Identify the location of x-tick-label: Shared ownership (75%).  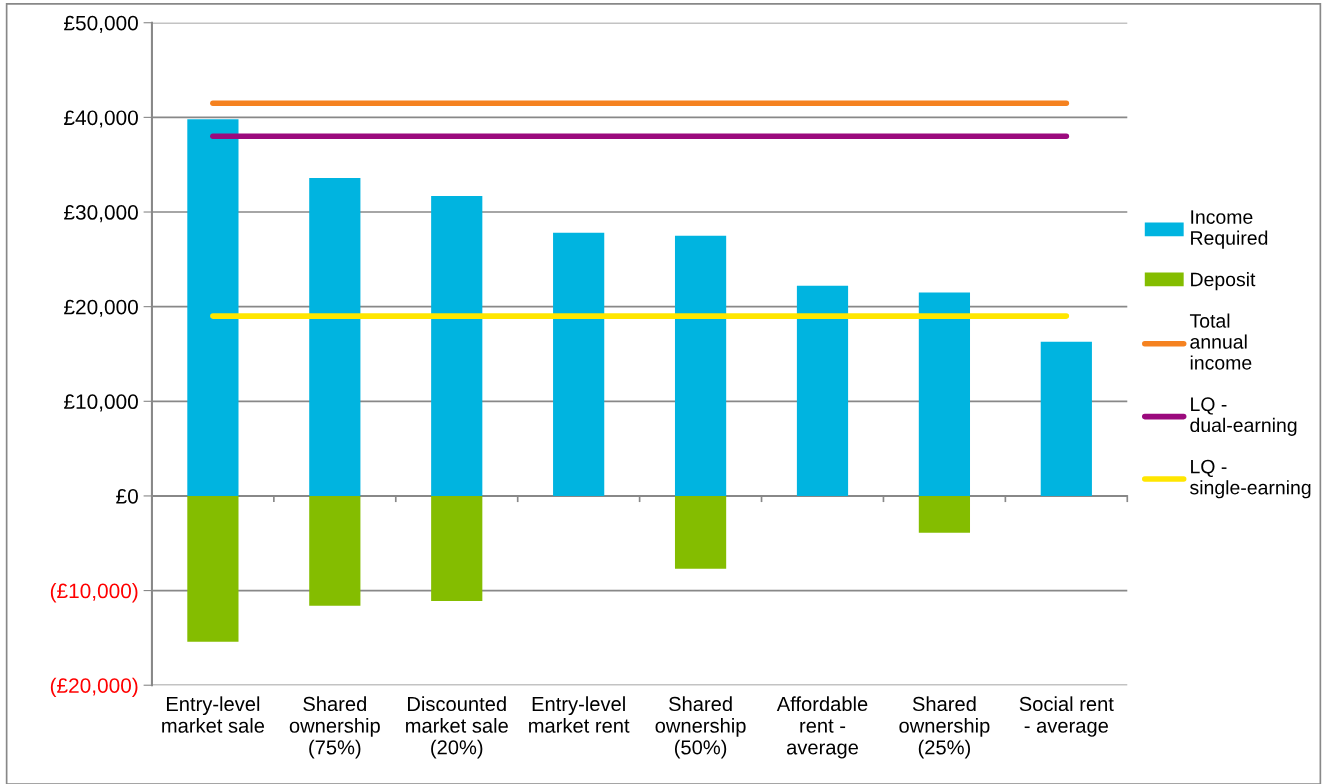
(334, 727).